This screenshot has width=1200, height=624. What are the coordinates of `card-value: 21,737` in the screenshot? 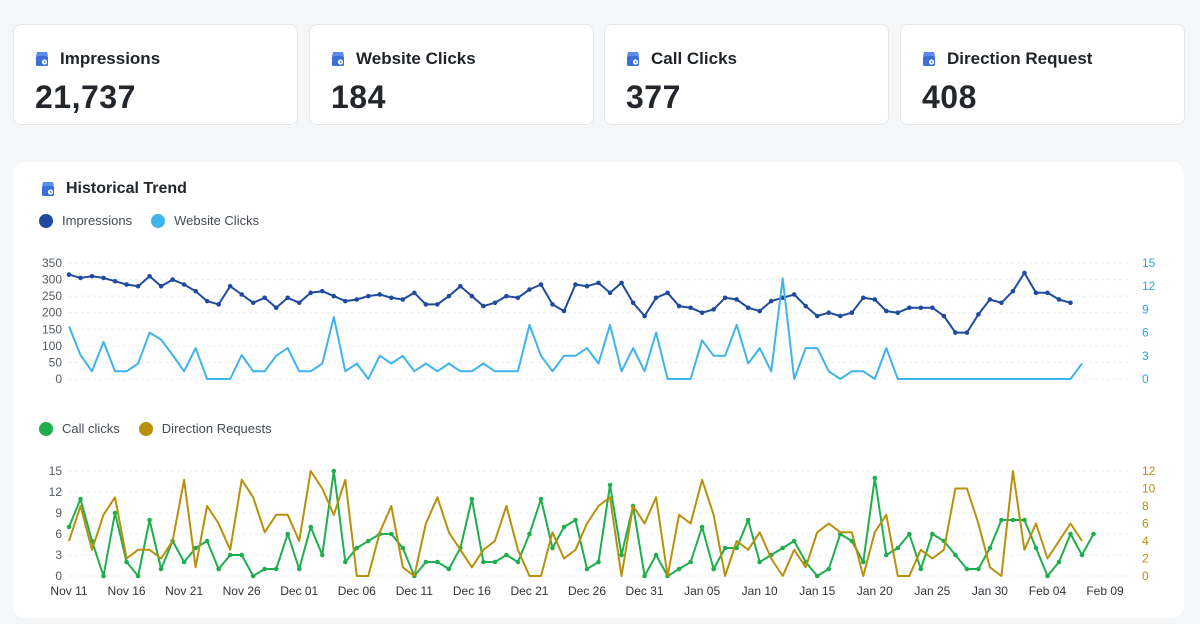 It's located at (85, 97).